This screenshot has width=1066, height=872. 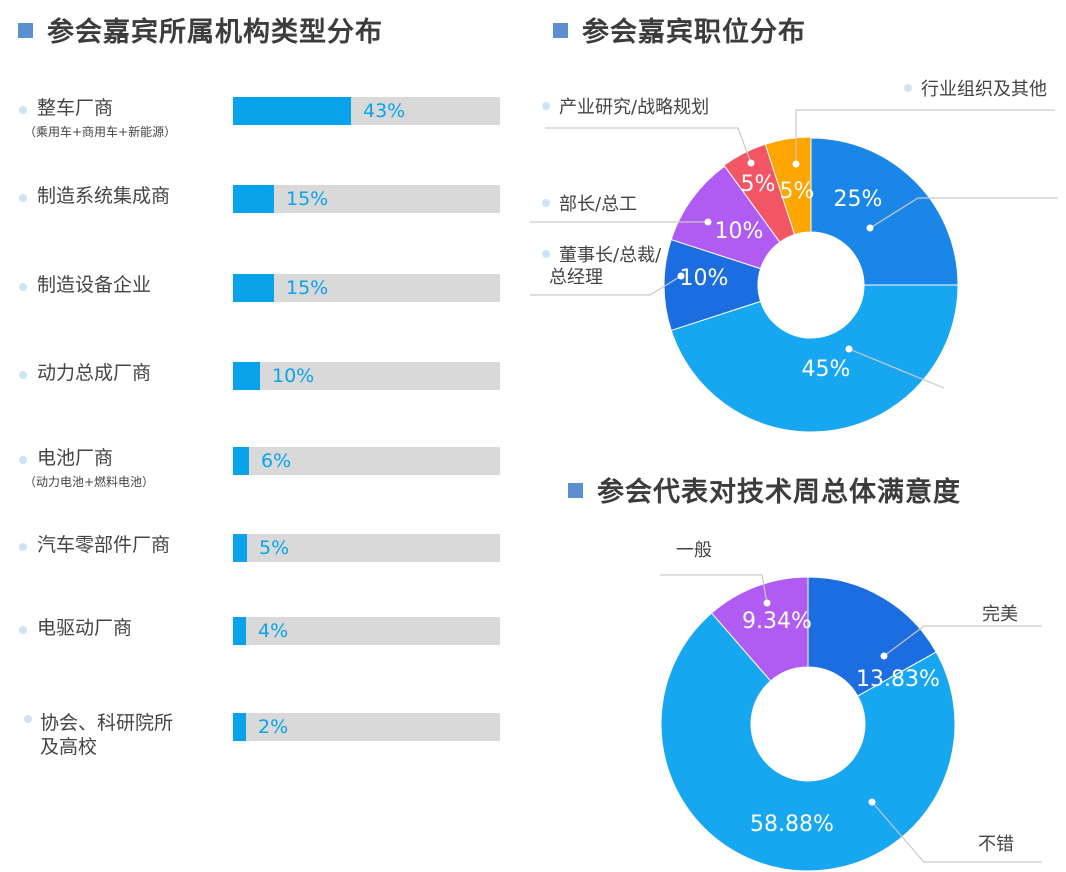 I want to click on bar-row: 制造系统集成商 15%, so click(x=260, y=214).